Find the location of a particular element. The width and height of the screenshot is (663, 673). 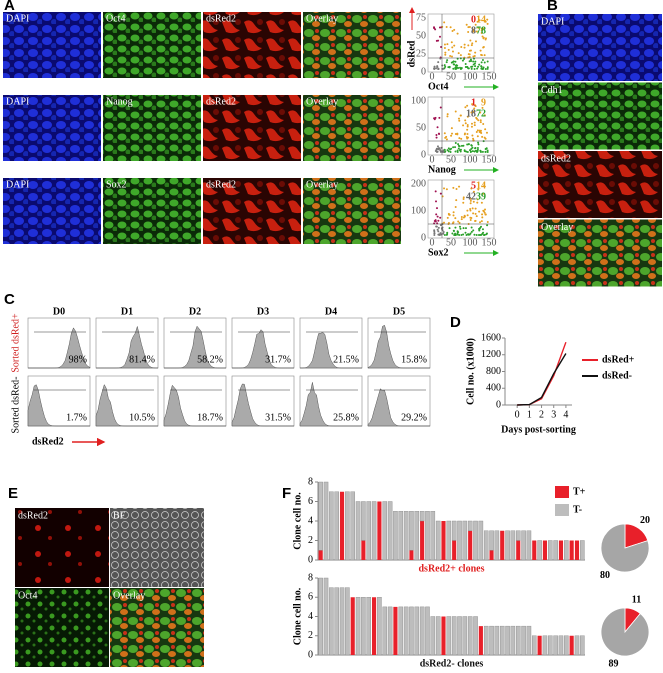

x-tick-label: 50 is located at coordinates (451, 76).